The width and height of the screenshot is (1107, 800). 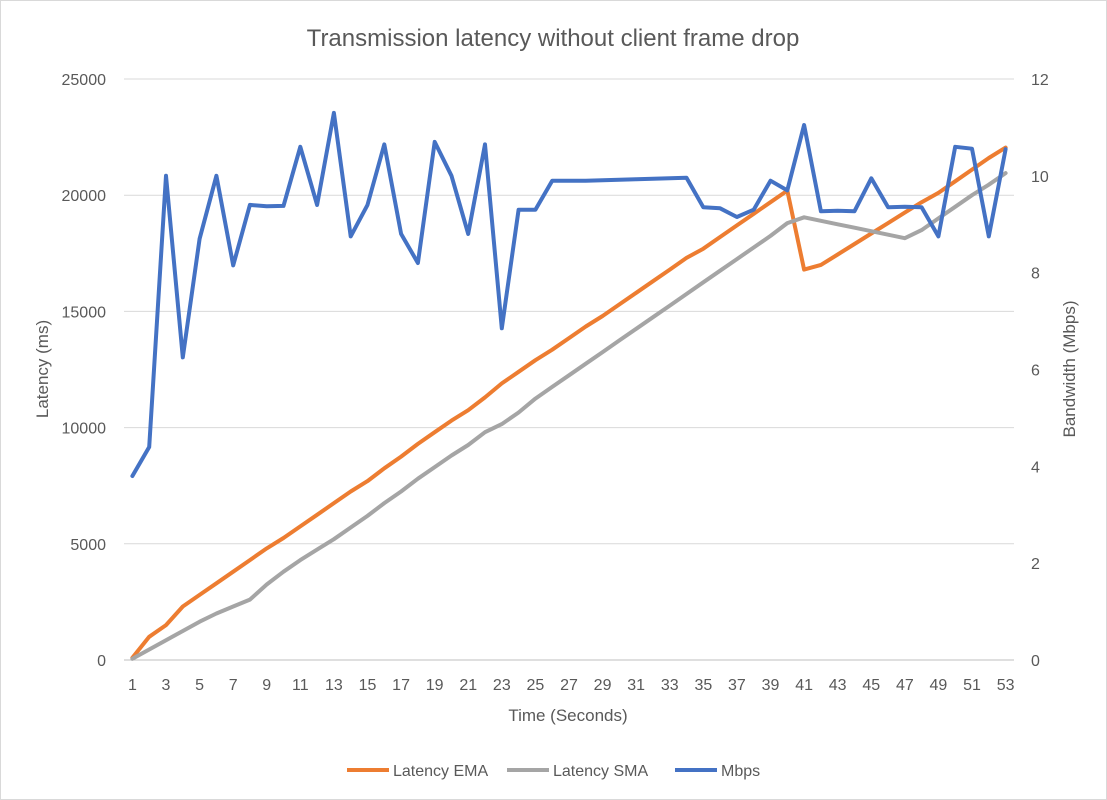 What do you see at coordinates (42, 369) in the screenshot?
I see `y-axis-label: Latency (ms)` at bounding box center [42, 369].